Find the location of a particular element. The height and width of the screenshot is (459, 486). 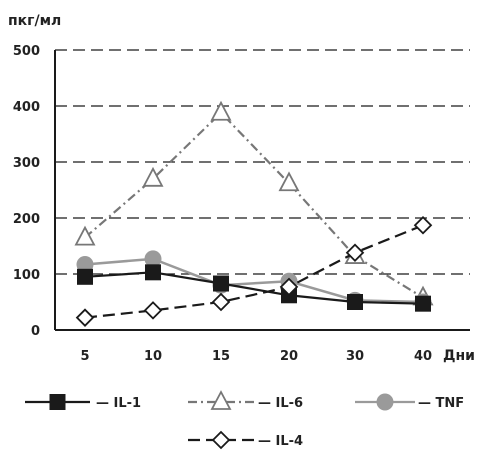

x-tick-label: 40 is located at coordinates (423, 356).